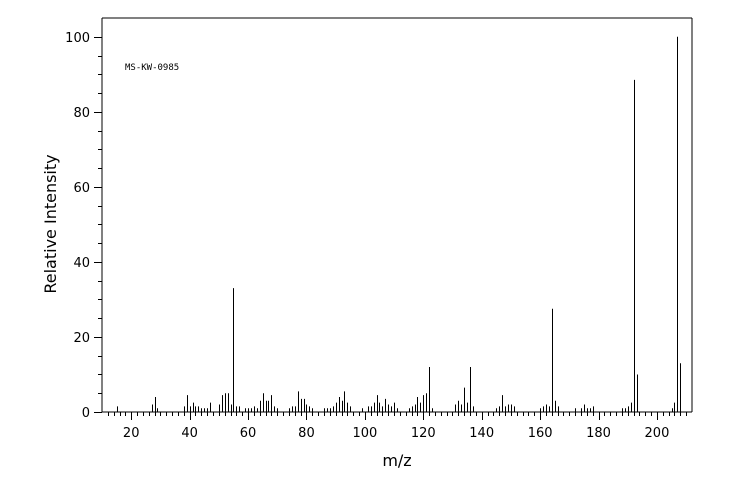 This screenshot has height=500, width=744. What do you see at coordinates (481, 433) in the screenshot?
I see `x-tick-label: 140` at bounding box center [481, 433].